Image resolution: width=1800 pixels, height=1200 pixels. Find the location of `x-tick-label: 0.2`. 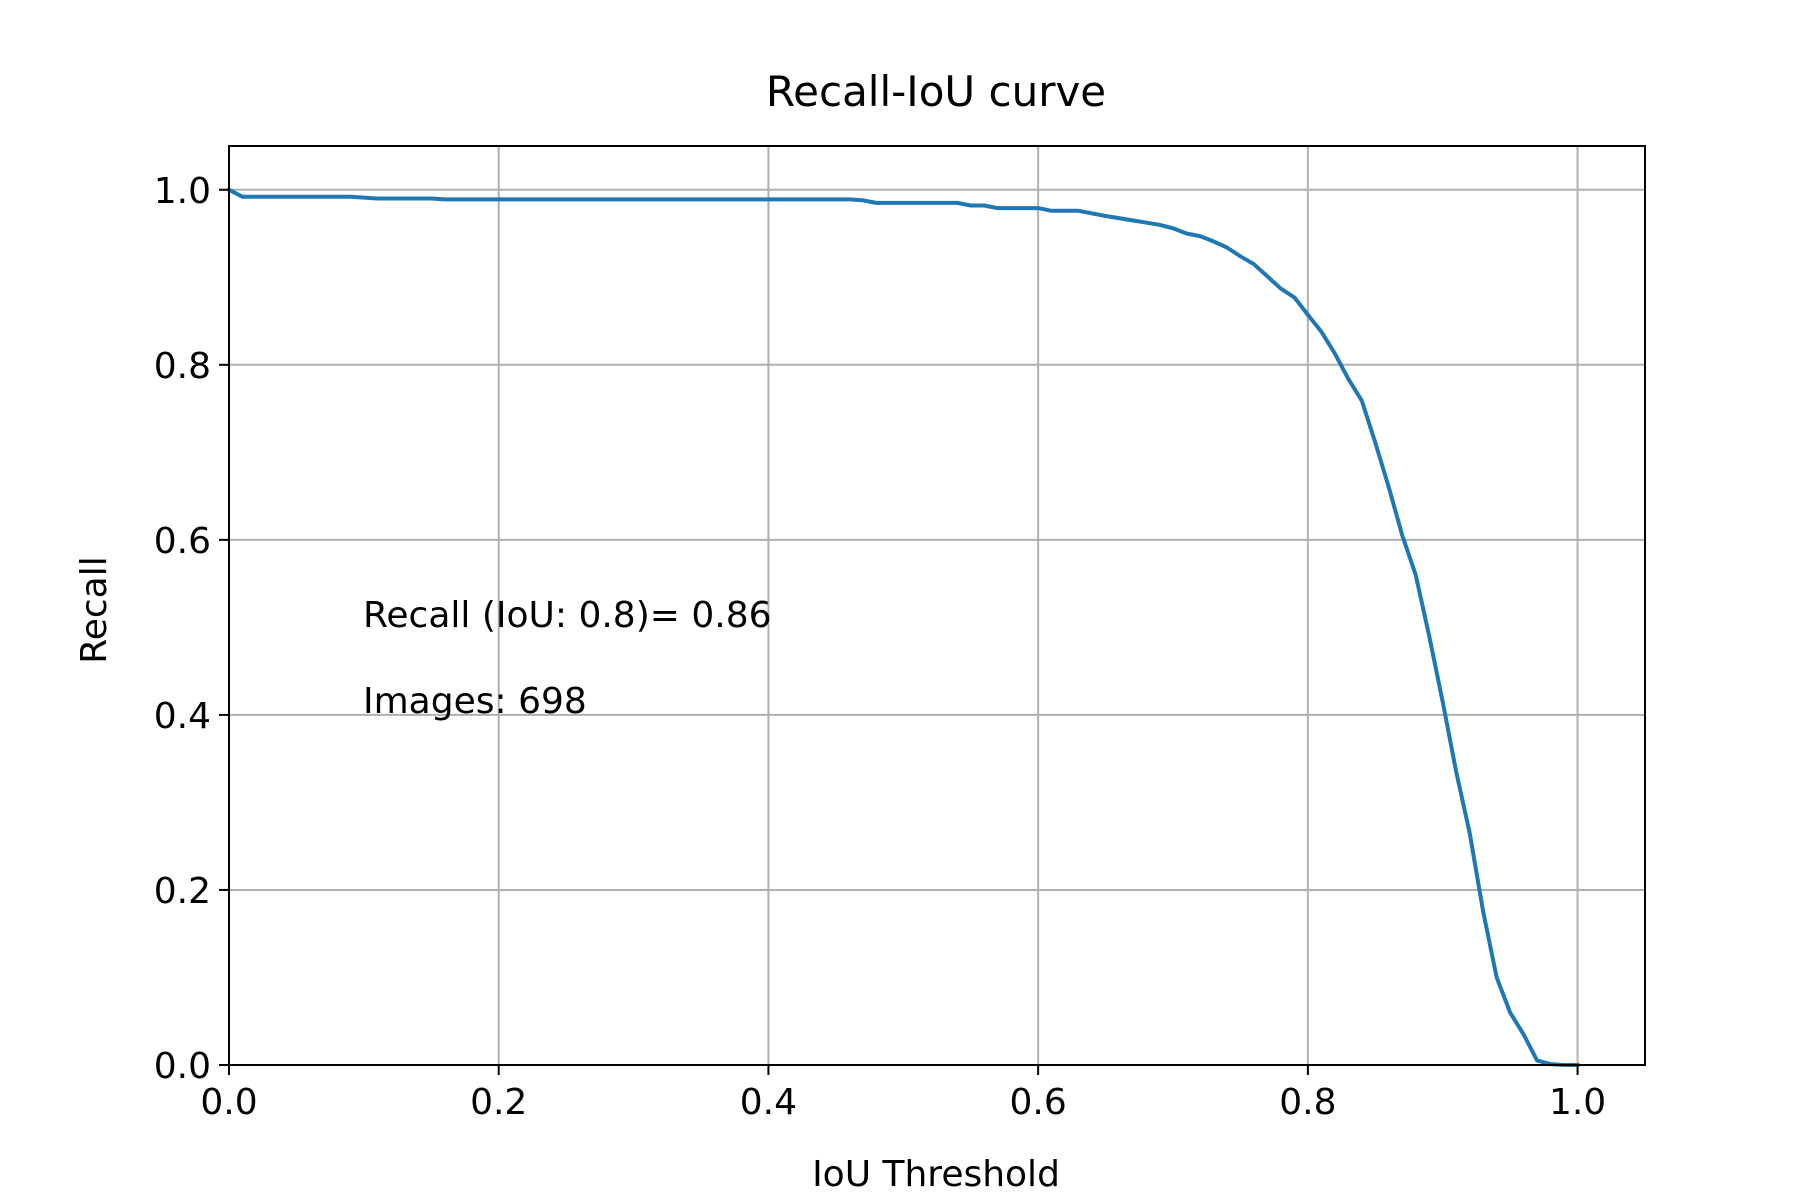

x-tick-label: 0.2 is located at coordinates (498, 1102).